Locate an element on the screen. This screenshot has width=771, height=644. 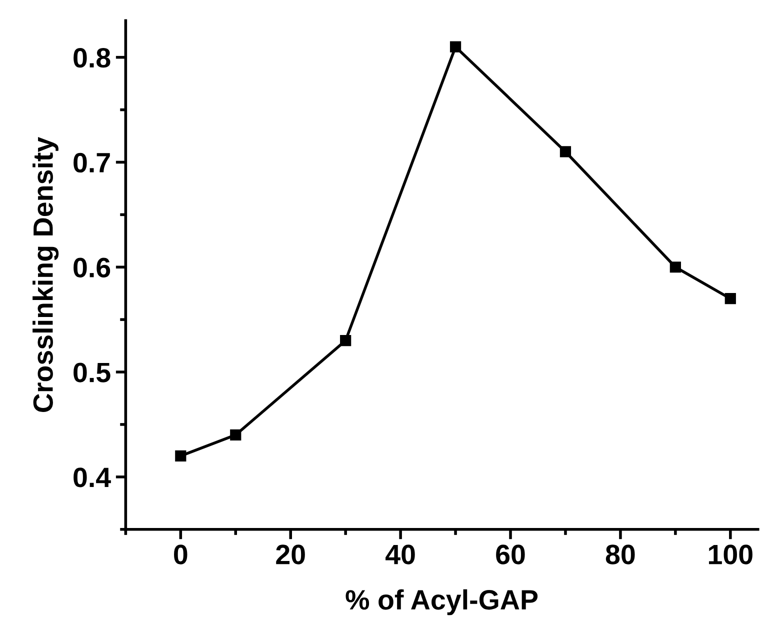
y-tick-label: 0.7 is located at coordinates (92, 162).